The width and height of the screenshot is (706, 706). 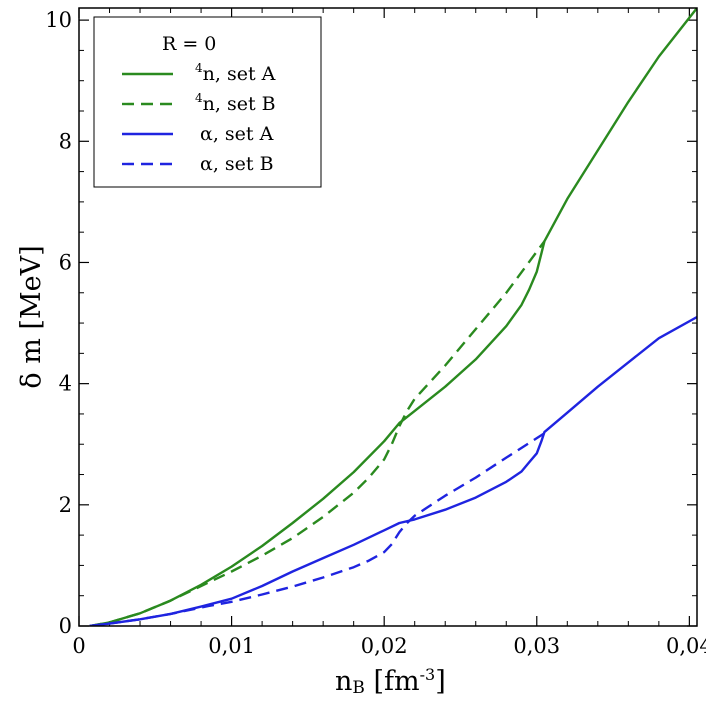 What do you see at coordinates (65, 626) in the screenshot?
I see `y-tick-label: 0` at bounding box center [65, 626].